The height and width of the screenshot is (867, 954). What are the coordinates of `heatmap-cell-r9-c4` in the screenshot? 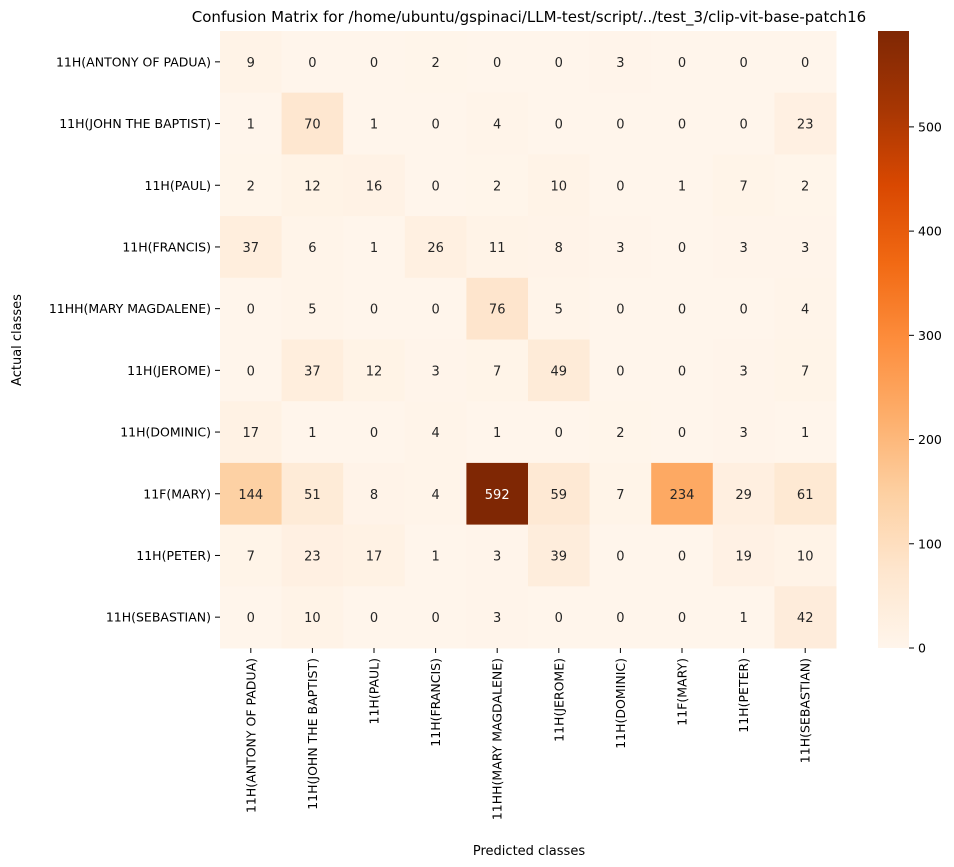 It's located at (497, 617).